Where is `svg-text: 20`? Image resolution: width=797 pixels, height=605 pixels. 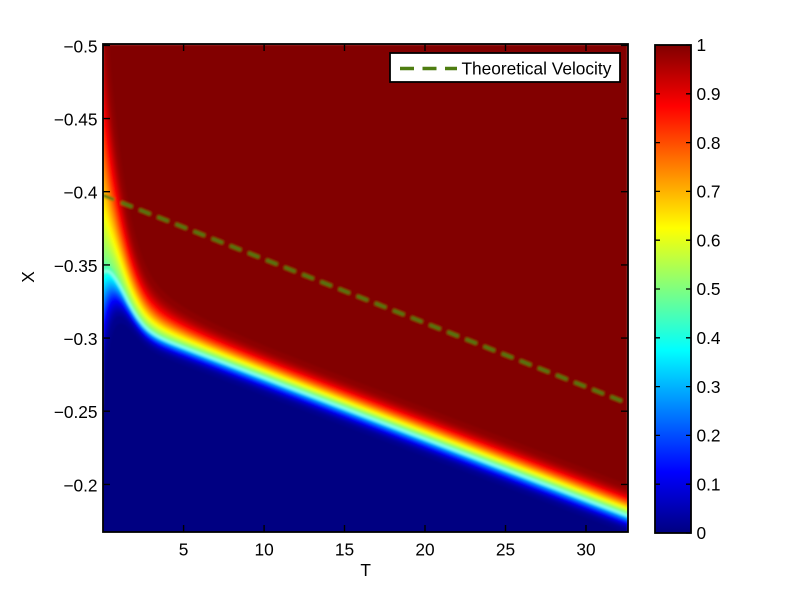
svg-text: 20 is located at coordinates (424, 550).